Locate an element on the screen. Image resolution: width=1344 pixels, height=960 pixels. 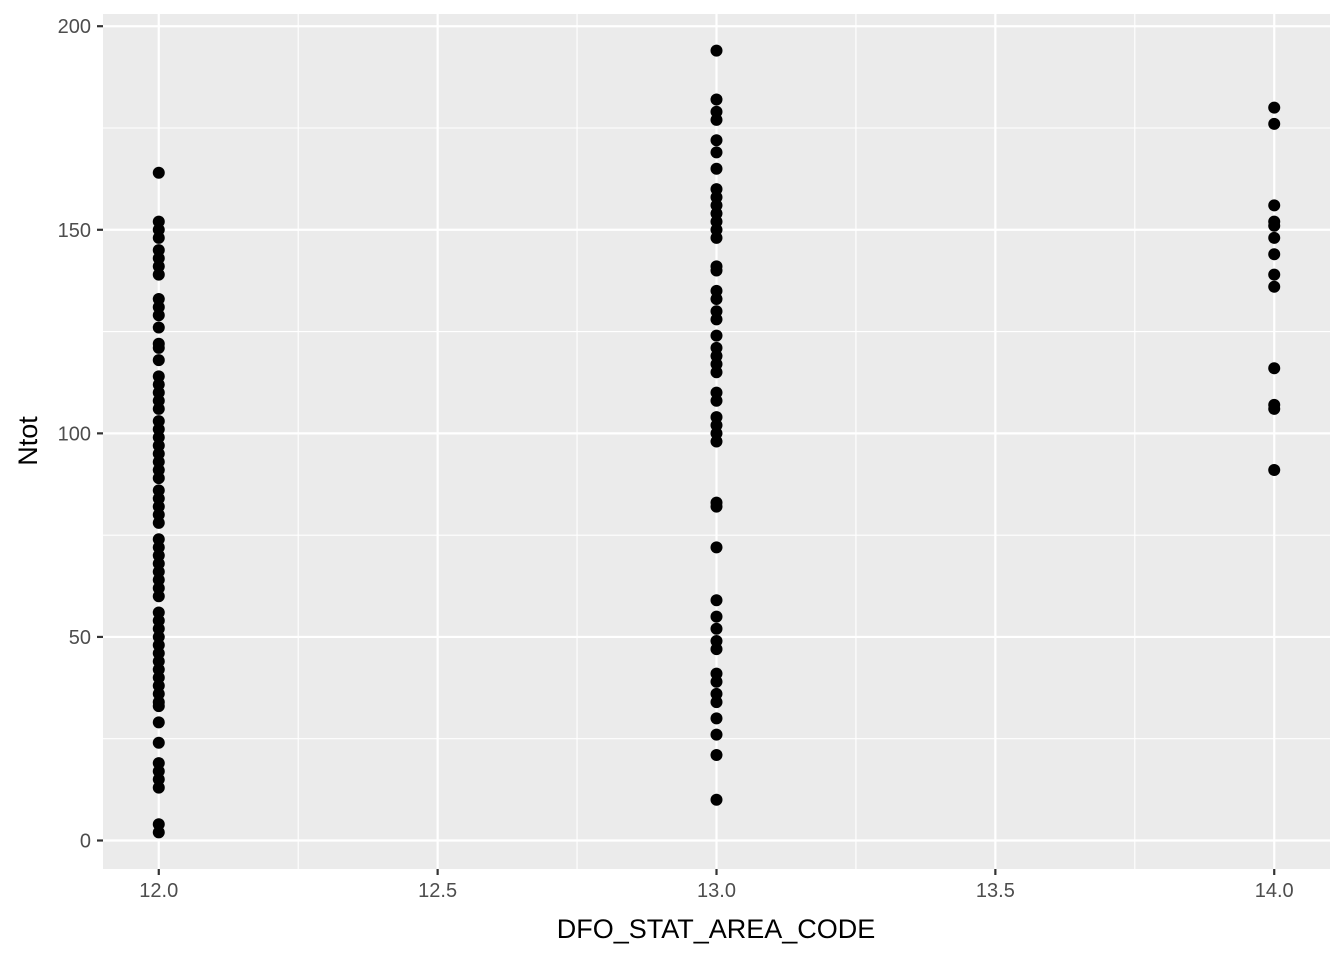
x-tick-label: 12.5 is located at coordinates (437, 891).